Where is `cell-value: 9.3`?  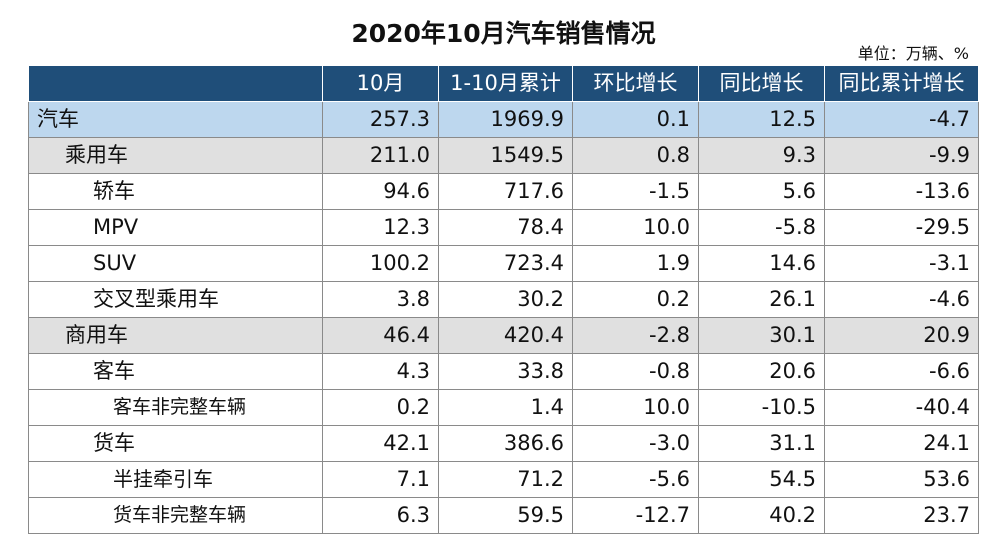
cell-value: 9.3 is located at coordinates (761, 155).